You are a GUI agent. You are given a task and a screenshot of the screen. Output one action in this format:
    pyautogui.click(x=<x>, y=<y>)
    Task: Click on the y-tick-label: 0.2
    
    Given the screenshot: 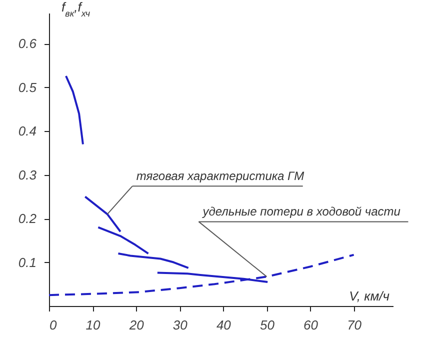 What is the action you would take?
    pyautogui.click(x=28, y=218)
    